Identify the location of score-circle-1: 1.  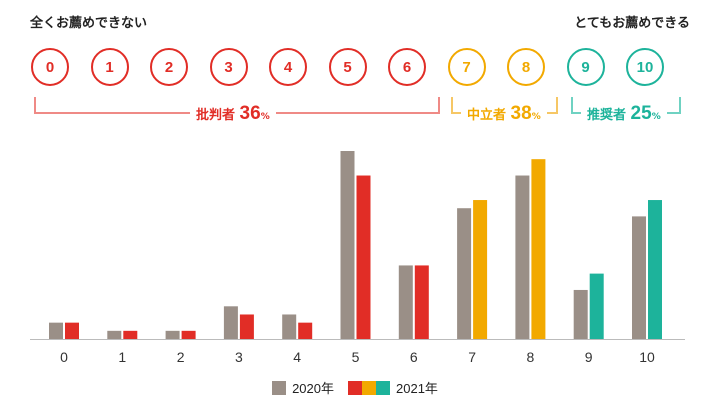
(109, 67).